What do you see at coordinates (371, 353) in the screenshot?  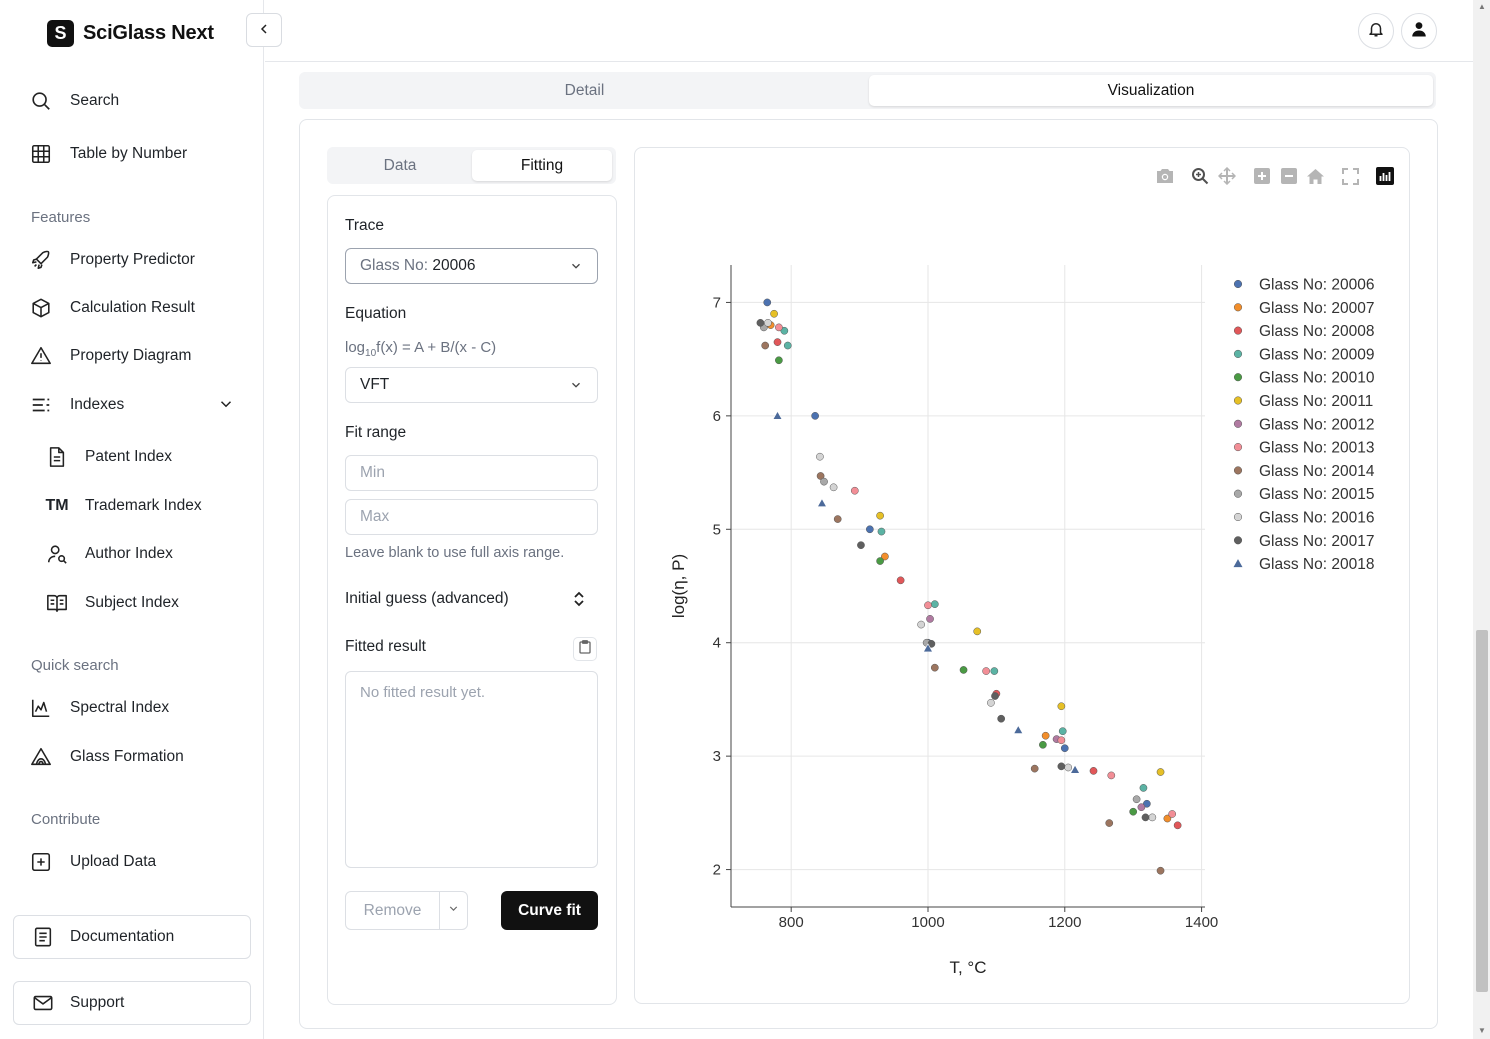 I see `formula-sub: 10` at bounding box center [371, 353].